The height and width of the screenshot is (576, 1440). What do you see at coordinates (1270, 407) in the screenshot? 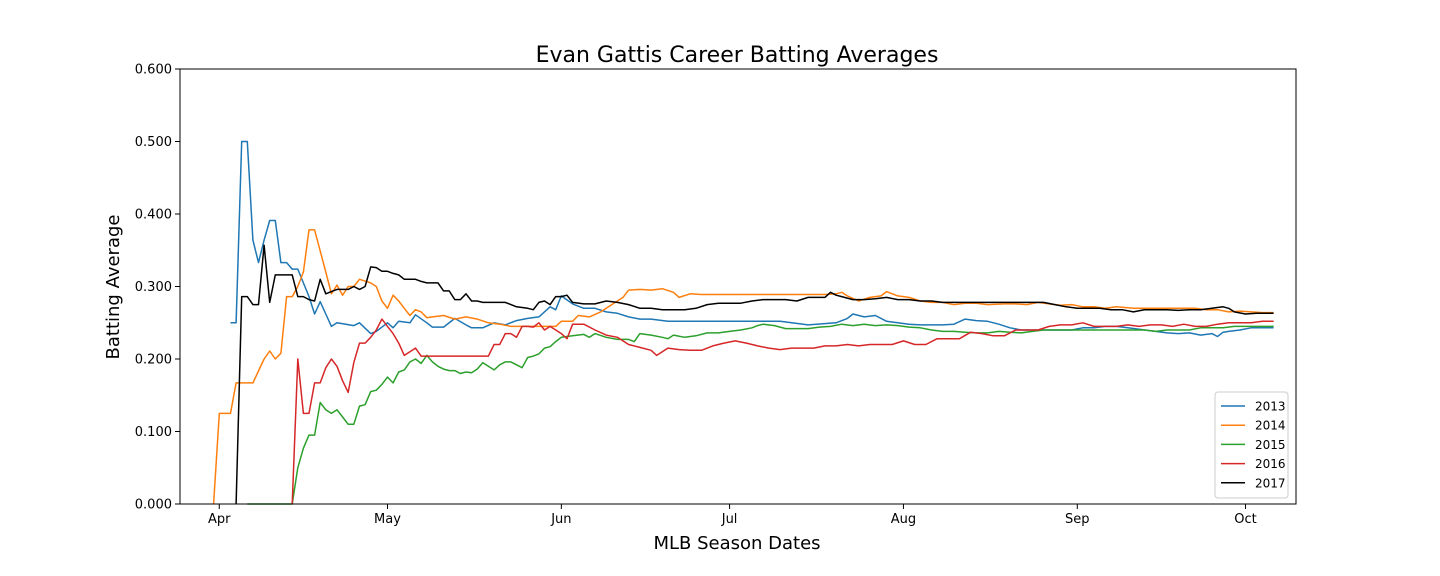
I see `legend-label-2013: 2013` at bounding box center [1270, 407].